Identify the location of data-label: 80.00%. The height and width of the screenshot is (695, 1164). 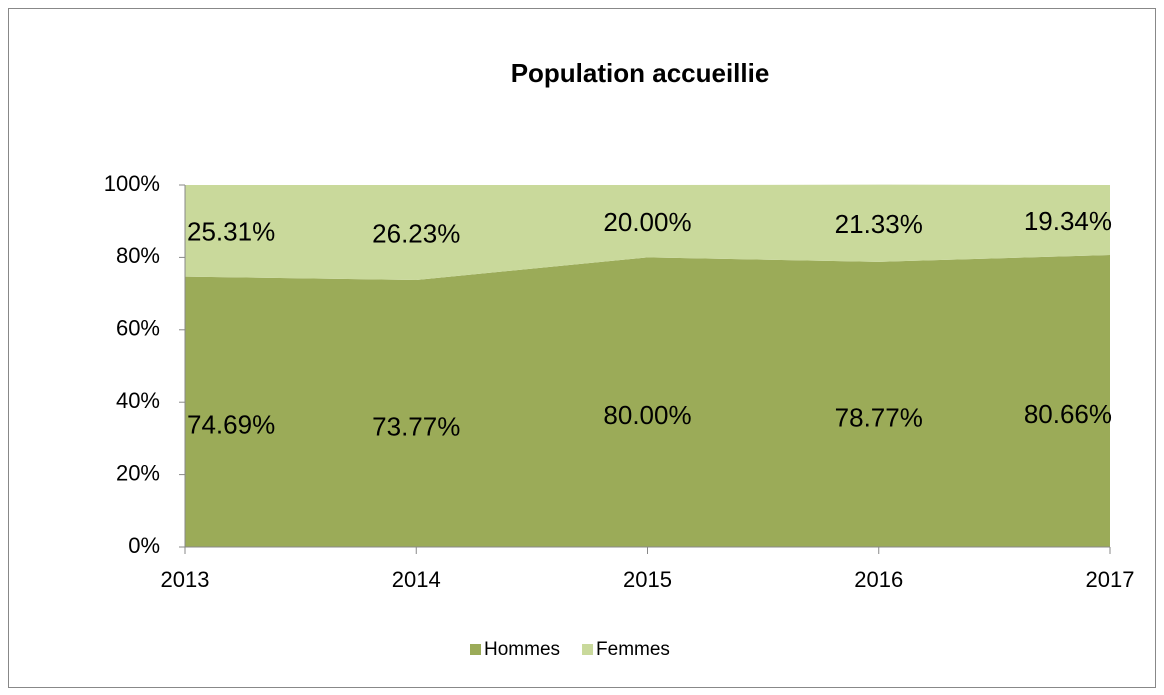
(647, 415).